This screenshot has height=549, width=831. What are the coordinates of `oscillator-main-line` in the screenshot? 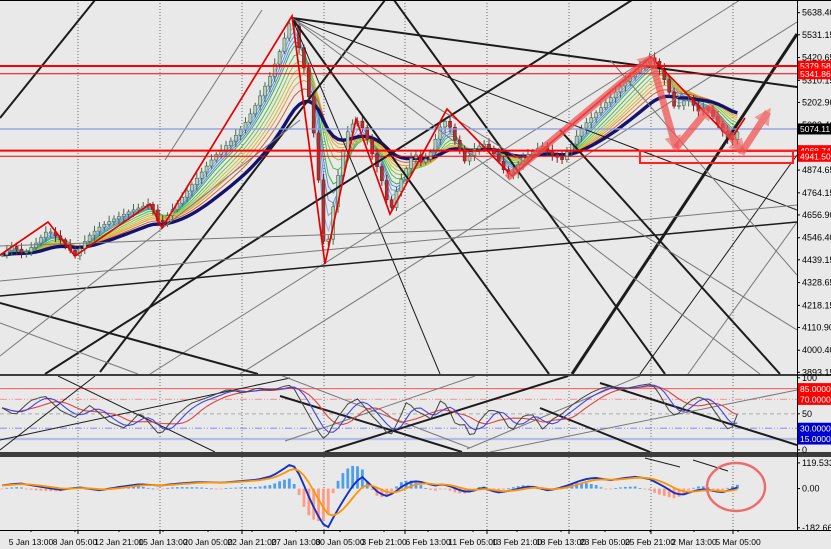 It's located at (369, 411).